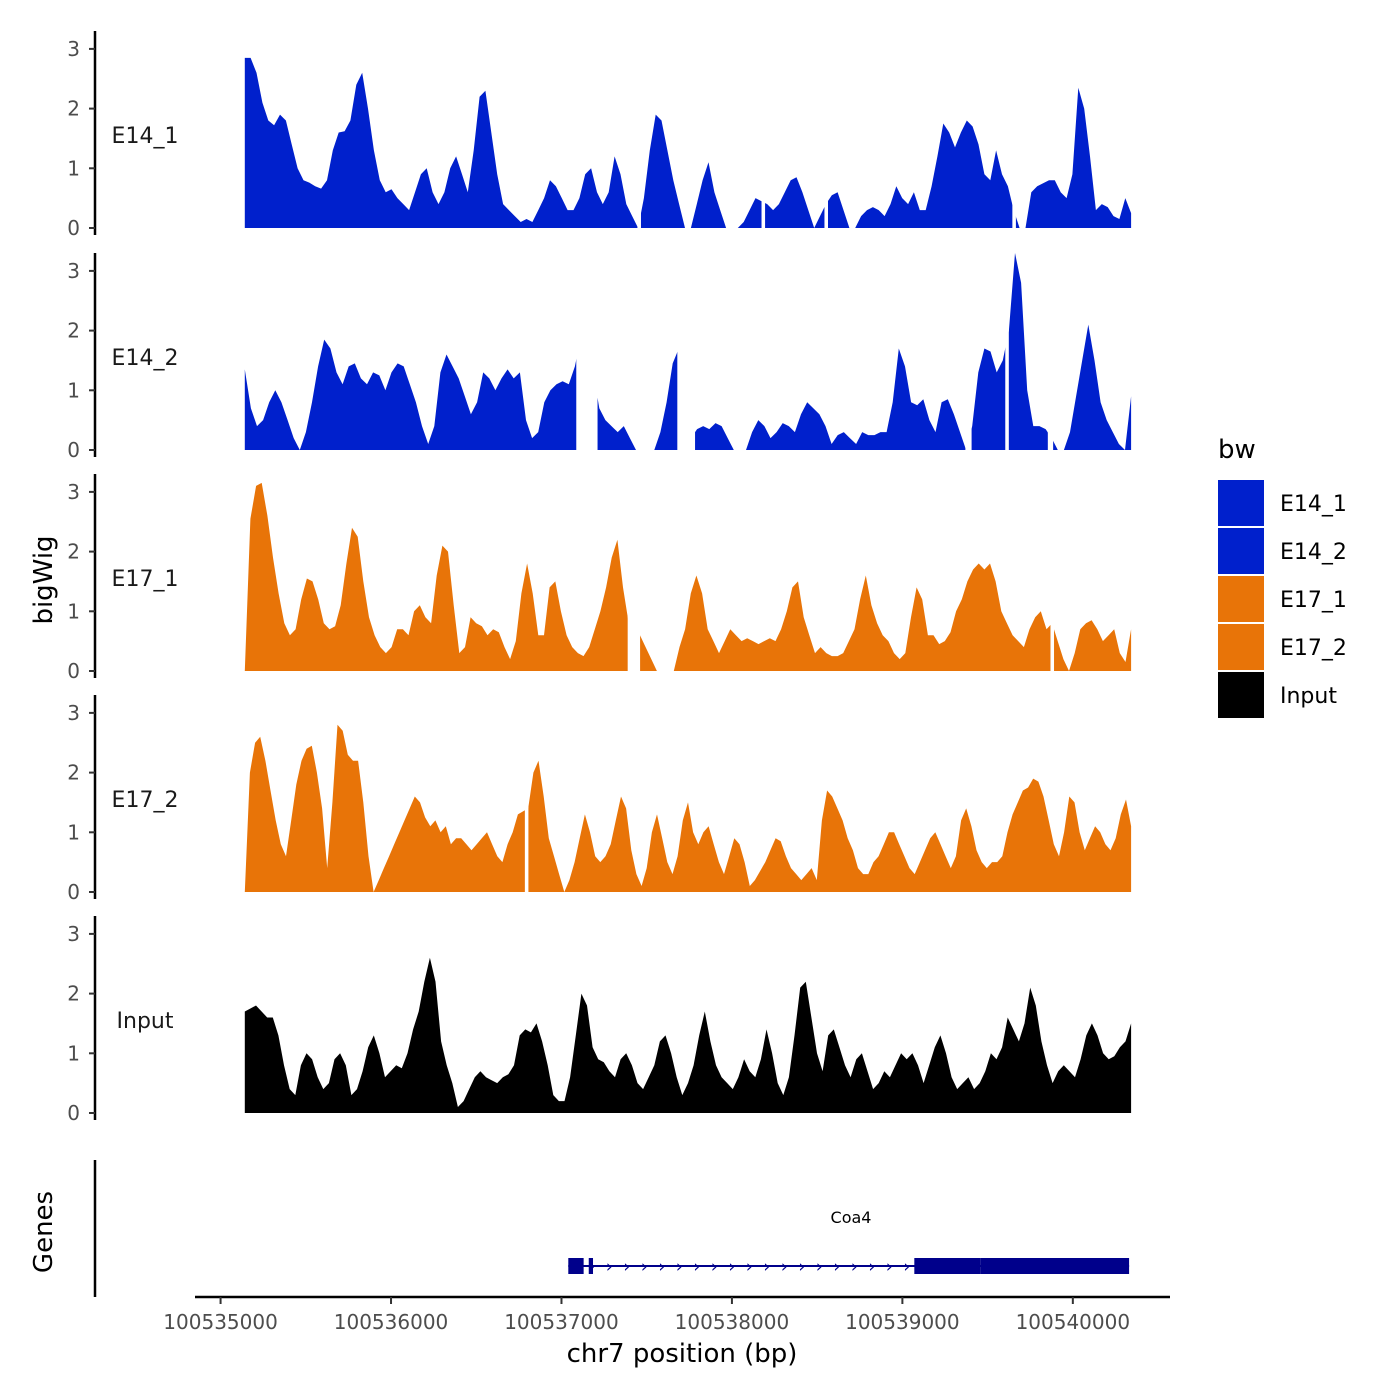  What do you see at coordinates (1282, 576) in the screenshot?
I see `legend: bw E14_1 E14_2 E17_1 E17_2 Input` at bounding box center [1282, 576].